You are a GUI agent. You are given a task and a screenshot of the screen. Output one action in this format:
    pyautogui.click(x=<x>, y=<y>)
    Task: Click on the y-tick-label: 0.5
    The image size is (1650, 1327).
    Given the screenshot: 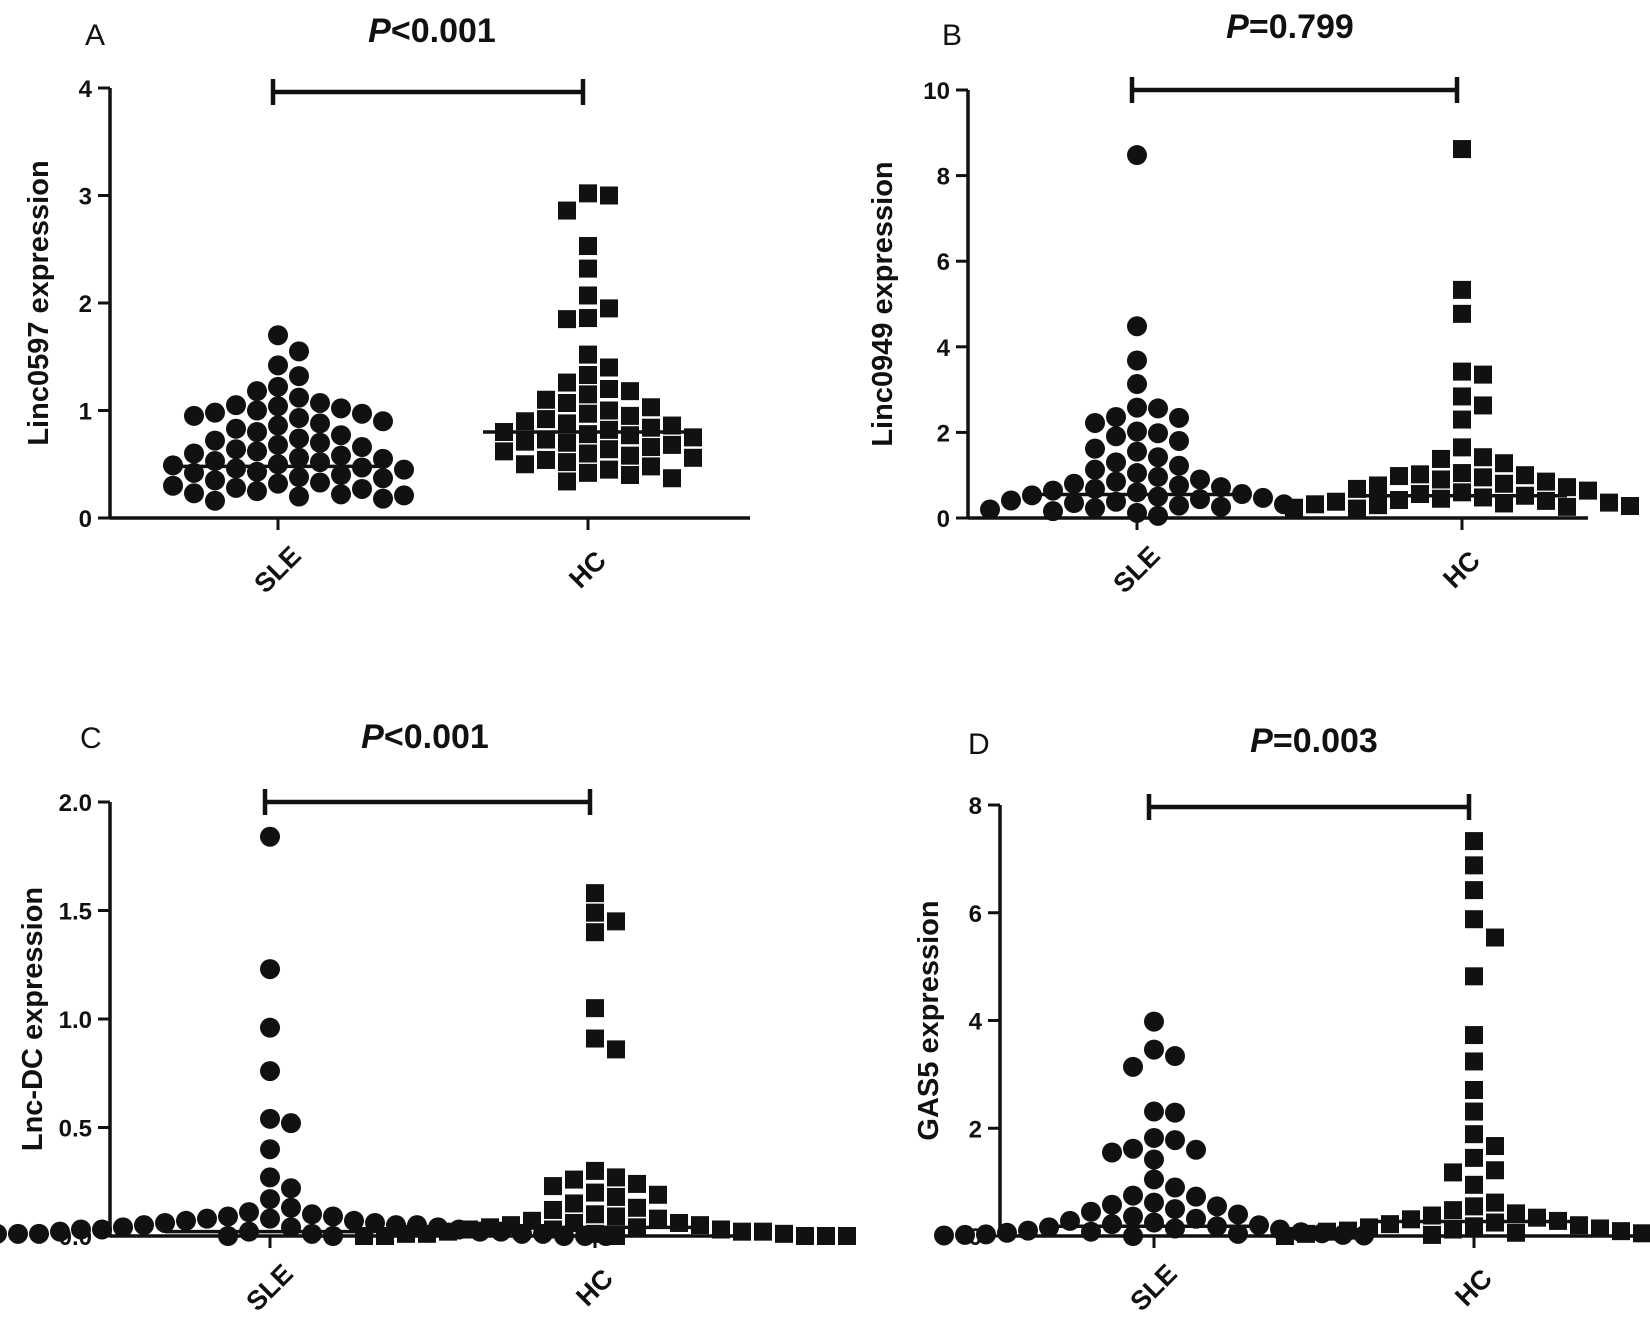 What is the action you would take?
    pyautogui.click(x=75, y=1129)
    